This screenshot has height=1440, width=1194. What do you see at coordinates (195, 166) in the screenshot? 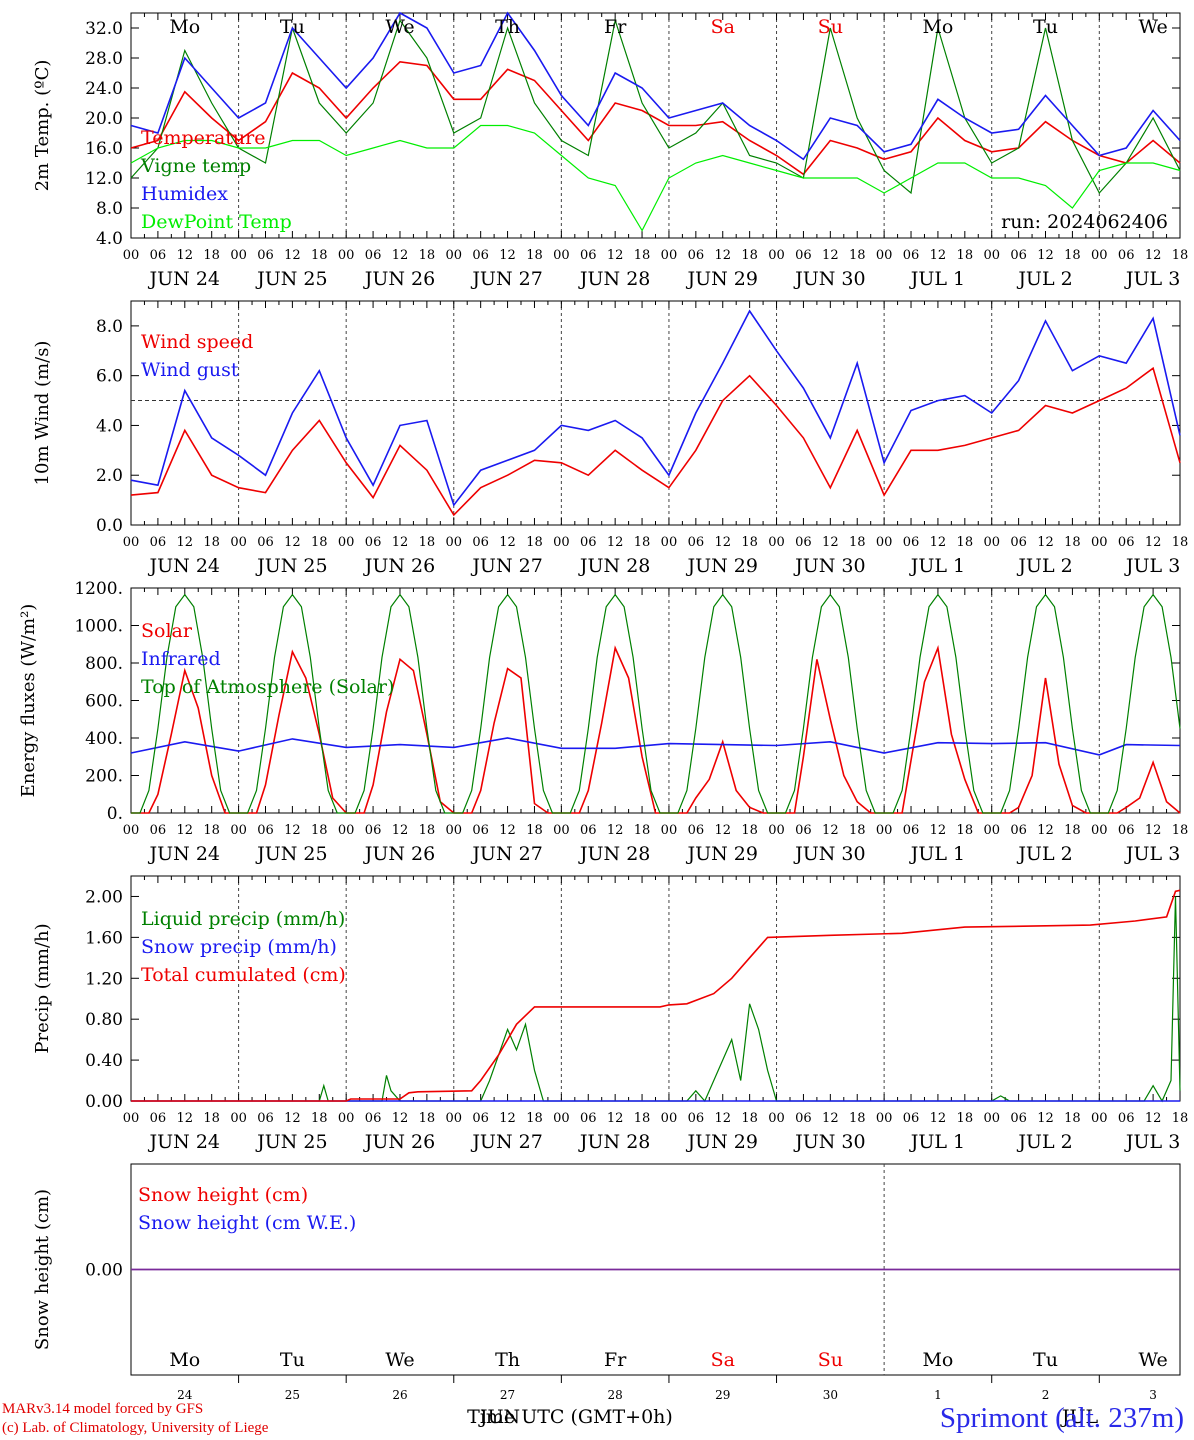
I see `legend-entry: Vigne temp` at bounding box center [195, 166].